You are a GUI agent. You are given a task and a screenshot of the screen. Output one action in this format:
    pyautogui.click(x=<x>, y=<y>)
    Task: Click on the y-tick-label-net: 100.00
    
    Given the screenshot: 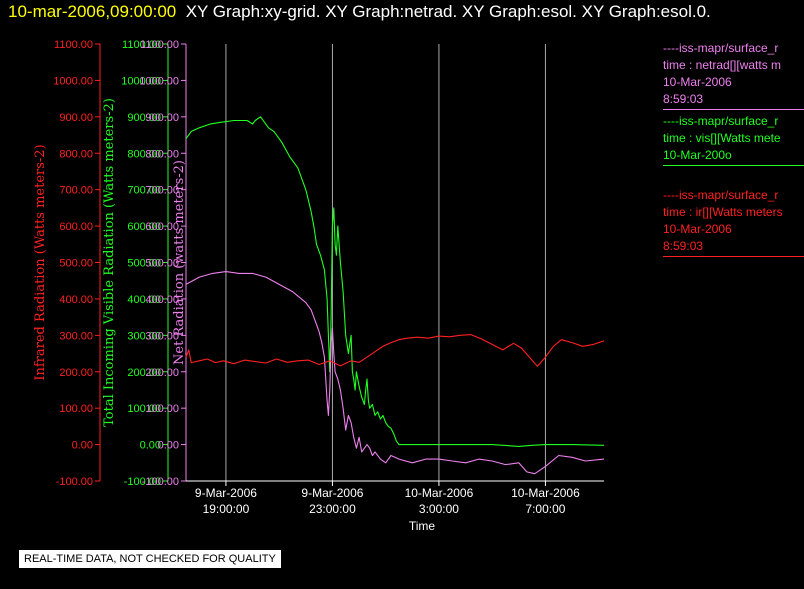 What is the action you would take?
    pyautogui.click(x=162, y=409)
    